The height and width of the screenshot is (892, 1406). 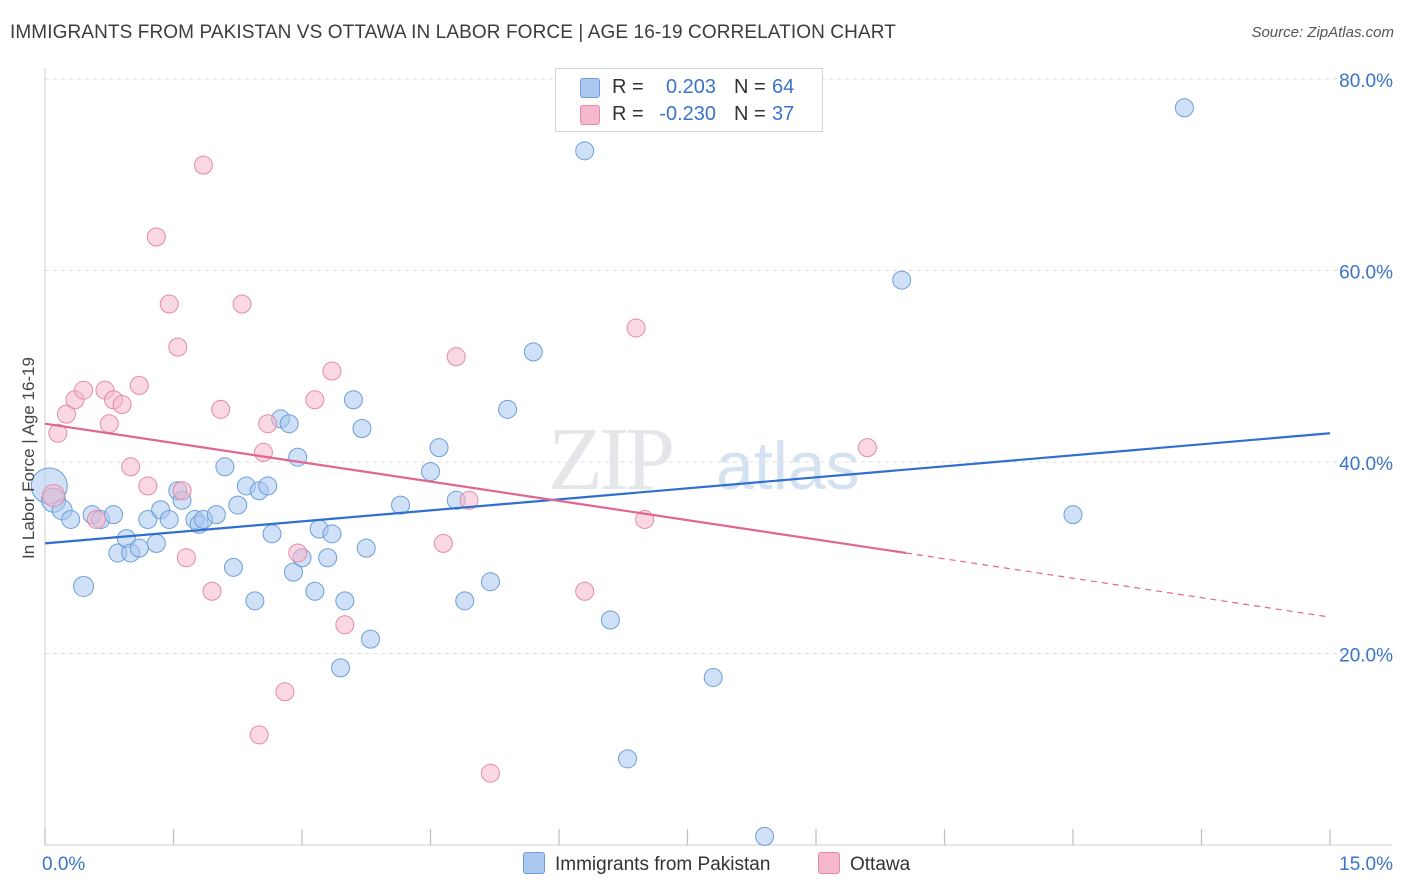 What do you see at coordinates (783, 87) in the screenshot?
I see `n-value: 64` at bounding box center [783, 87].